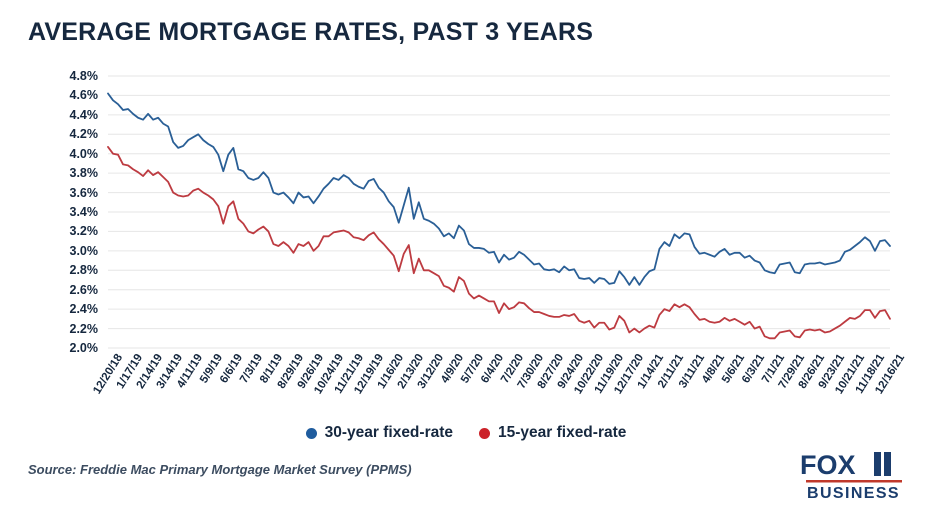 Image resolution: width=932 pixels, height=524 pixels. What do you see at coordinates (466, 433) in the screenshot?
I see `chart-legend: 30-year fixed-rate 15-year fixed-rate` at bounding box center [466, 433].